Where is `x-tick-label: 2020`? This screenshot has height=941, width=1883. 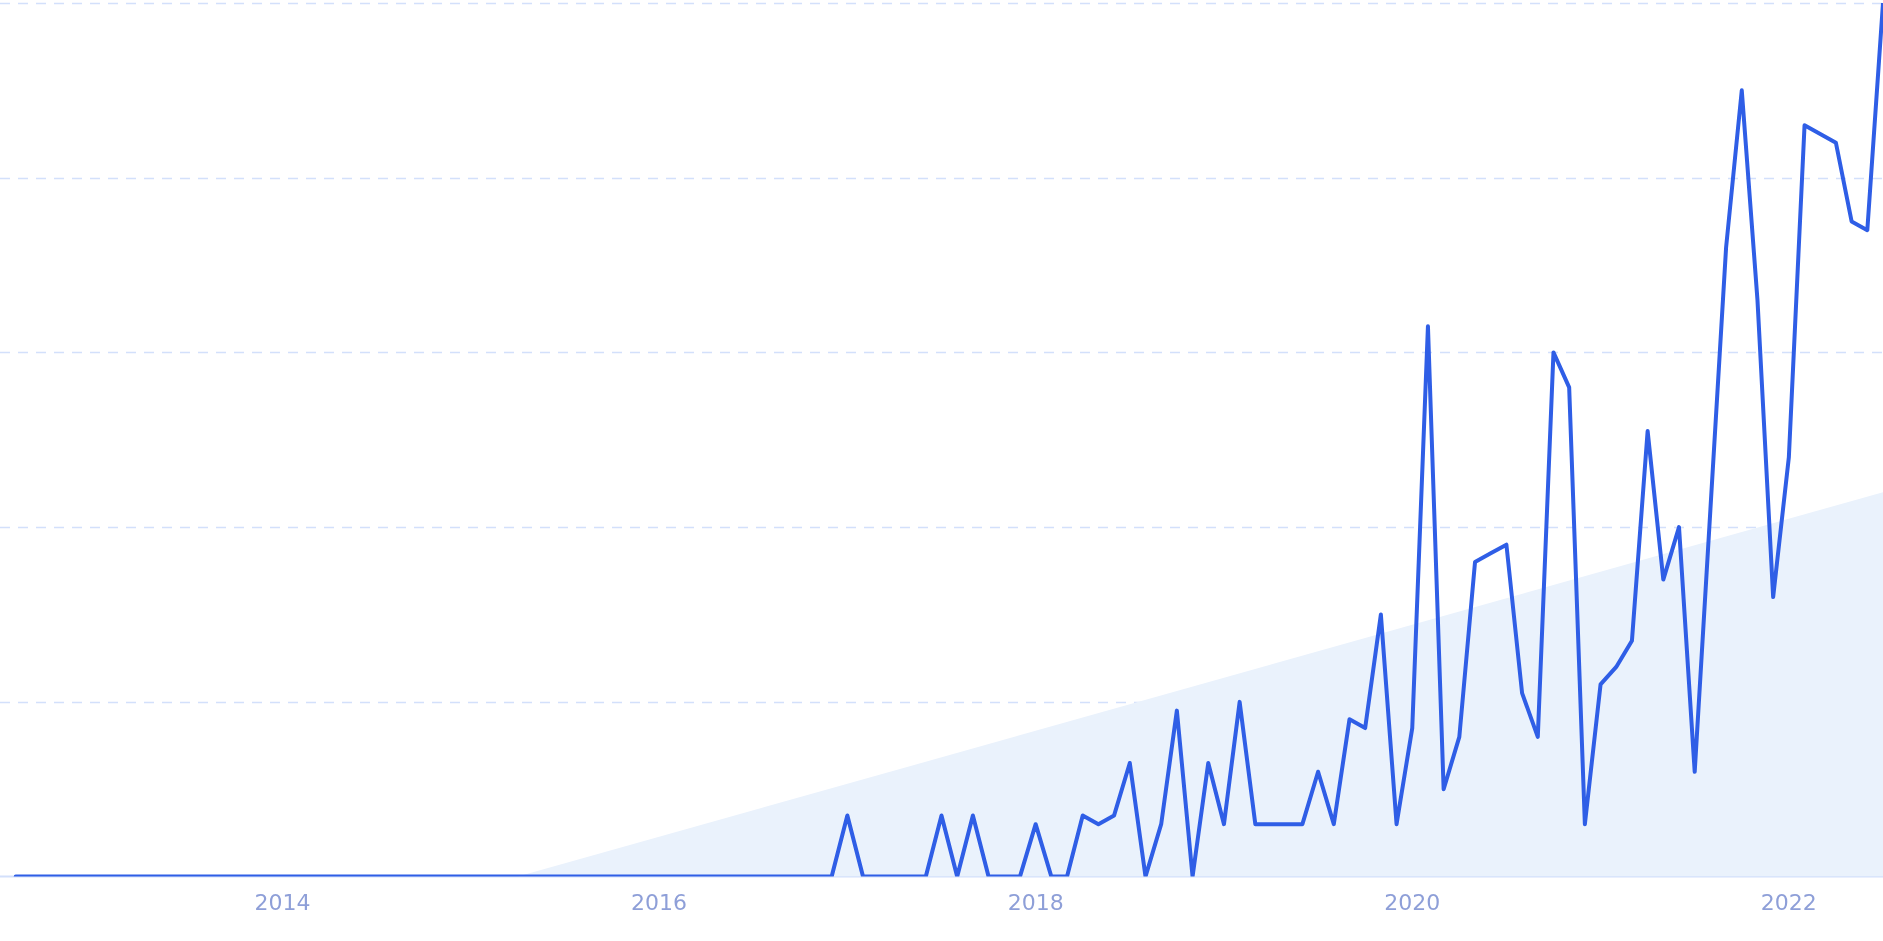
x-tick-label: 2020 is located at coordinates (1412, 902).